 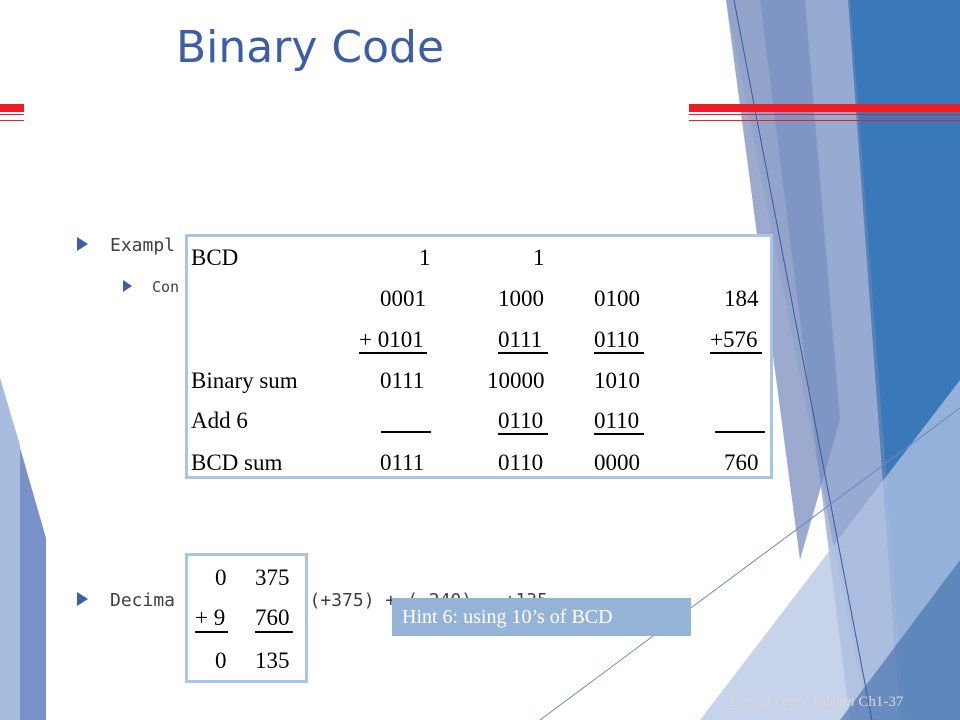 I want to click on bullet-sub-con: Con, so click(x=151, y=287).